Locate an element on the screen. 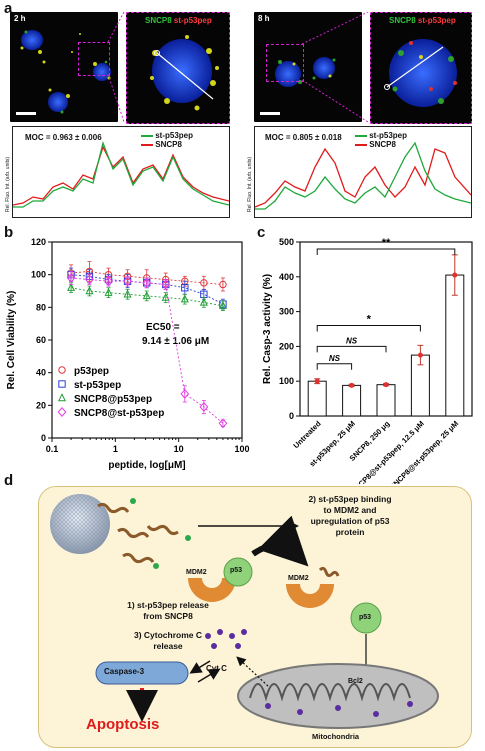  zoom-box-8h is located at coordinates (285, 63).